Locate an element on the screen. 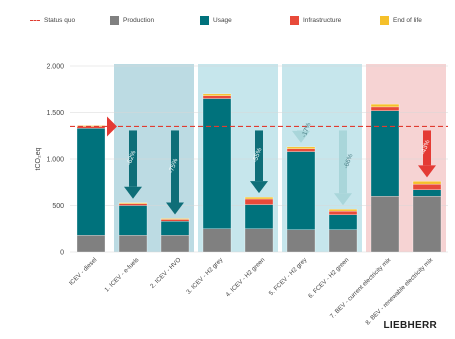 This screenshot has width=455, height=339. legend-status-quo-label: Status quo is located at coordinates (60, 20).